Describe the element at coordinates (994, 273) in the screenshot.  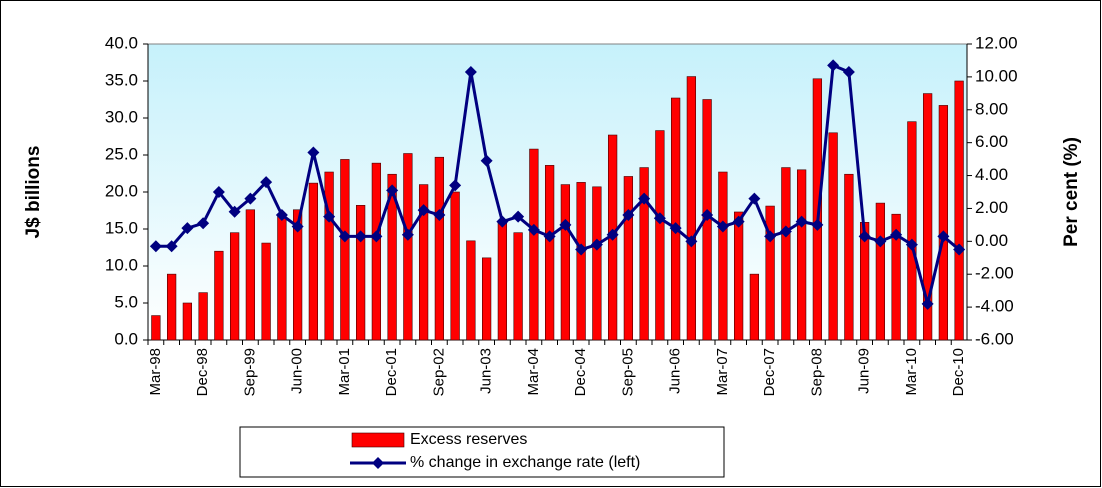
I see `y2-tick-label: -2.00` at that location.